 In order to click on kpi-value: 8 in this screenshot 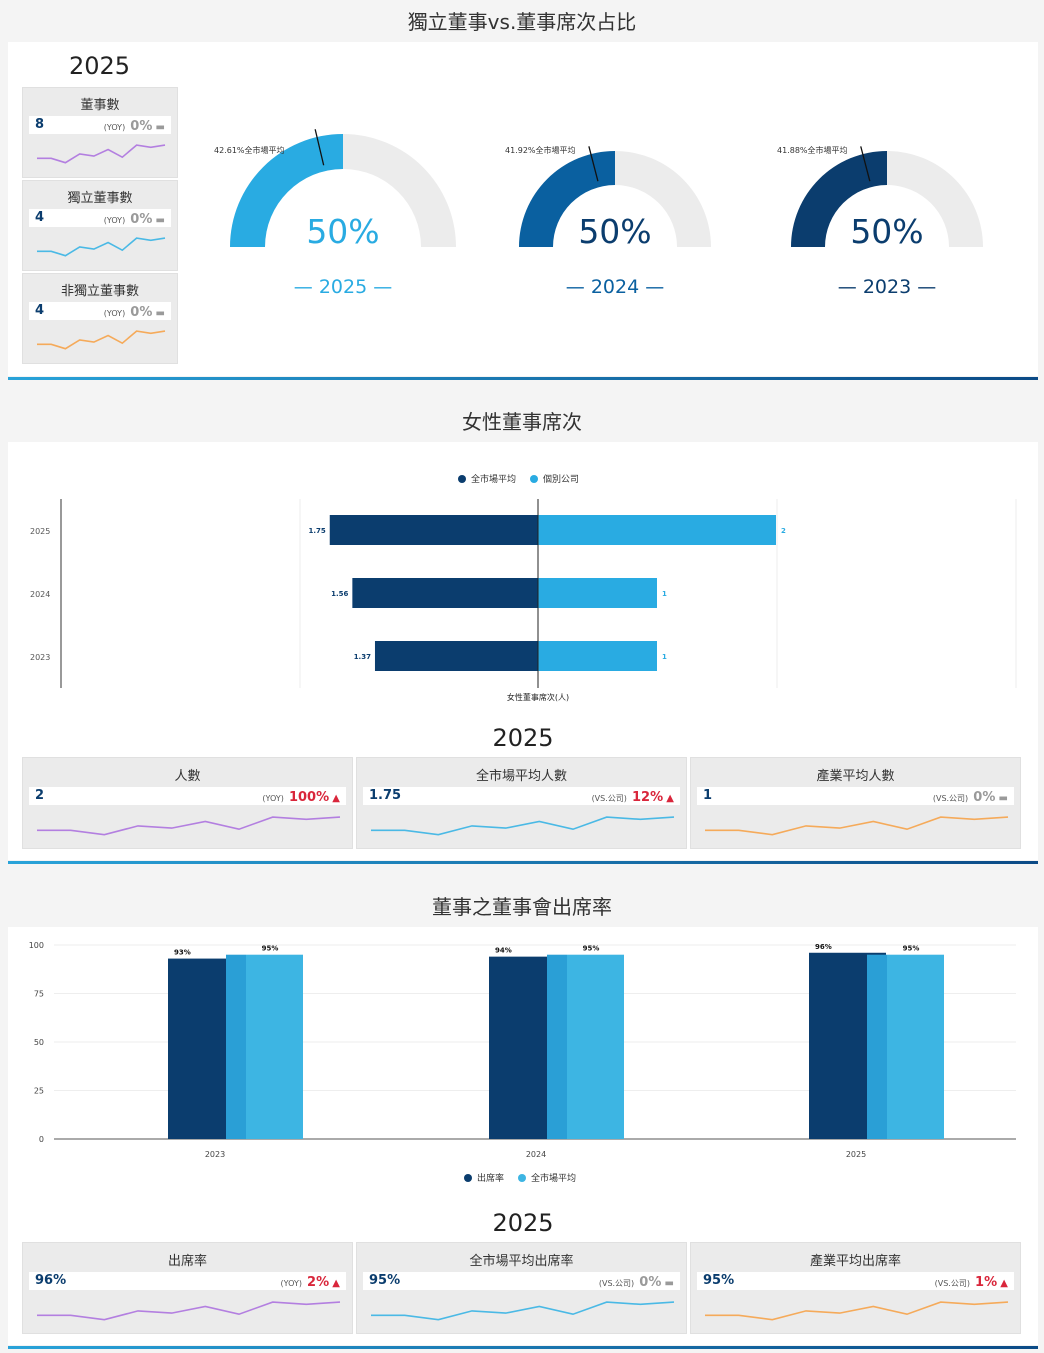, I will do `click(40, 124)`.